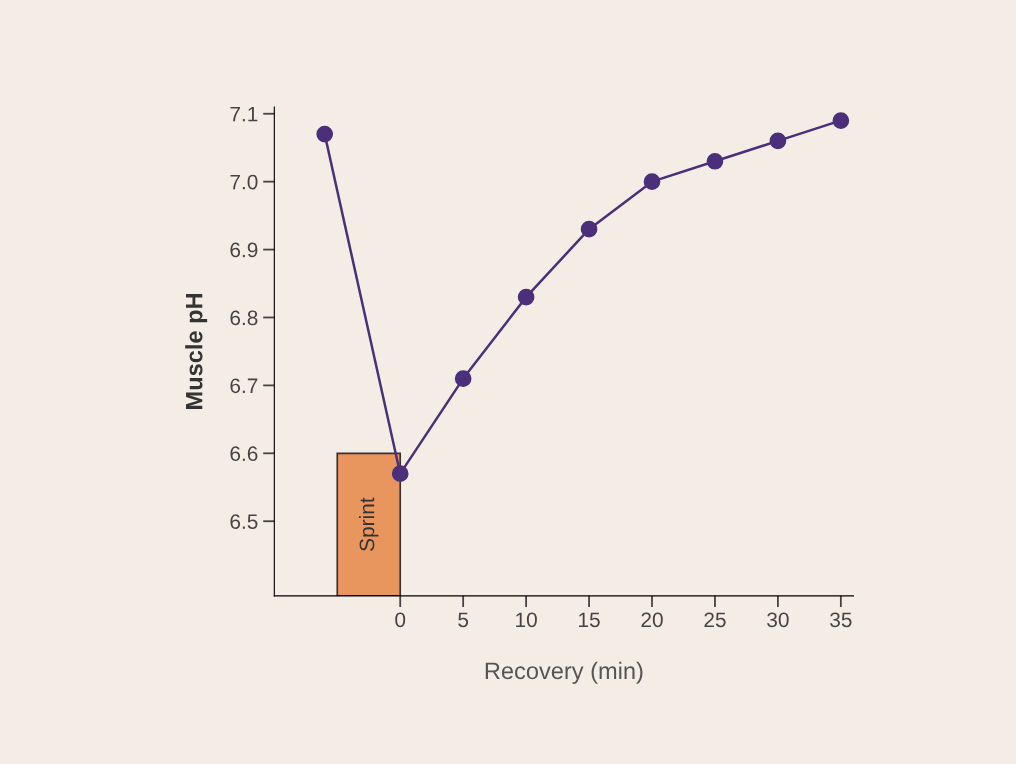 The image size is (1016, 764). I want to click on y-tick-label: 7.1, so click(244, 114).